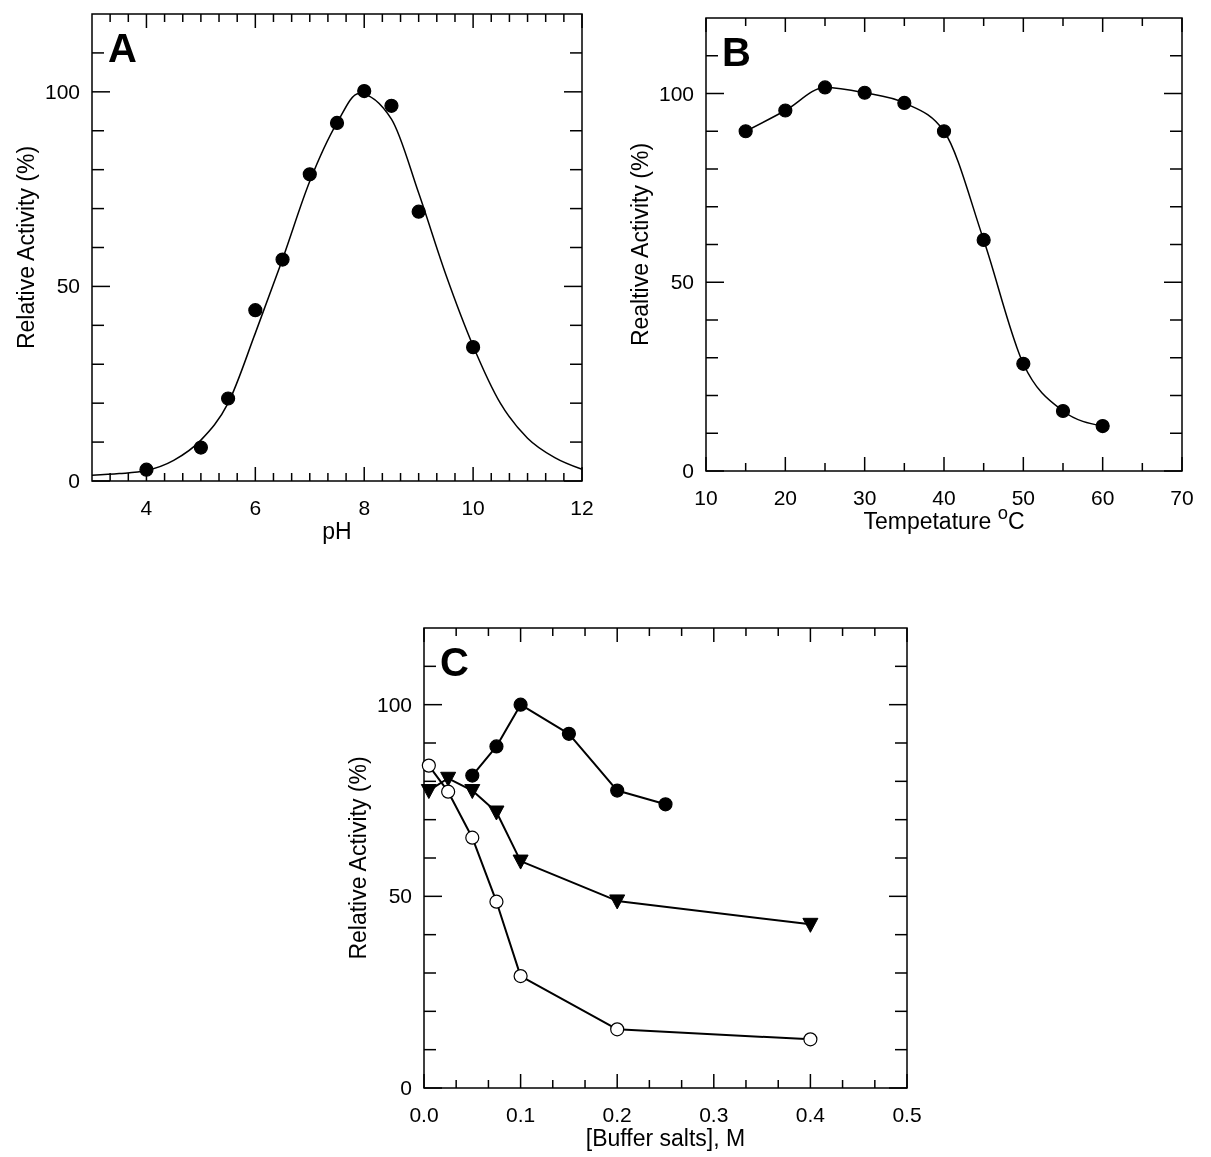 The width and height of the screenshot is (1211, 1157). Describe the element at coordinates (454, 662) in the screenshot. I see `chart-title: C` at that location.